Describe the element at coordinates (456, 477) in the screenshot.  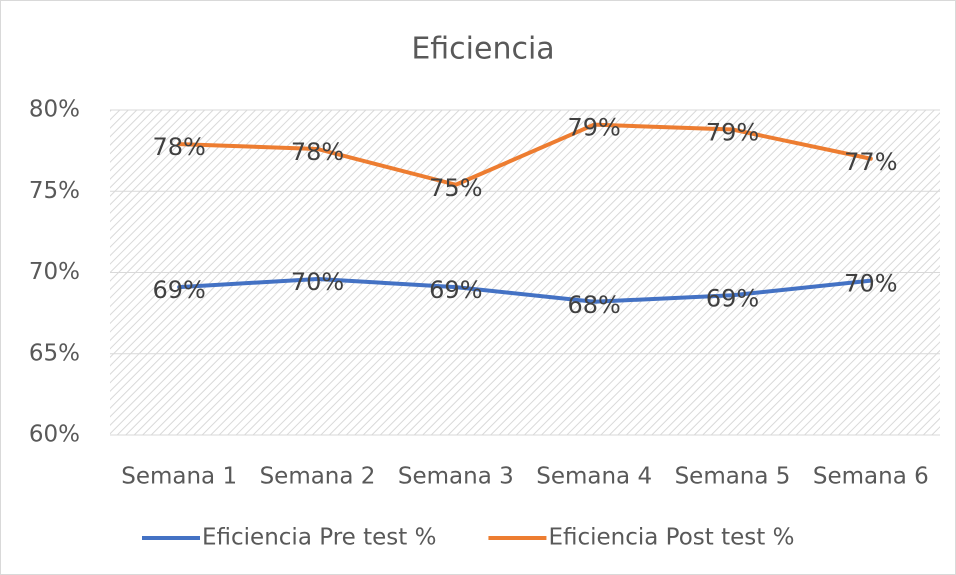
I see `x-tick-label: Semana 3` at that location.